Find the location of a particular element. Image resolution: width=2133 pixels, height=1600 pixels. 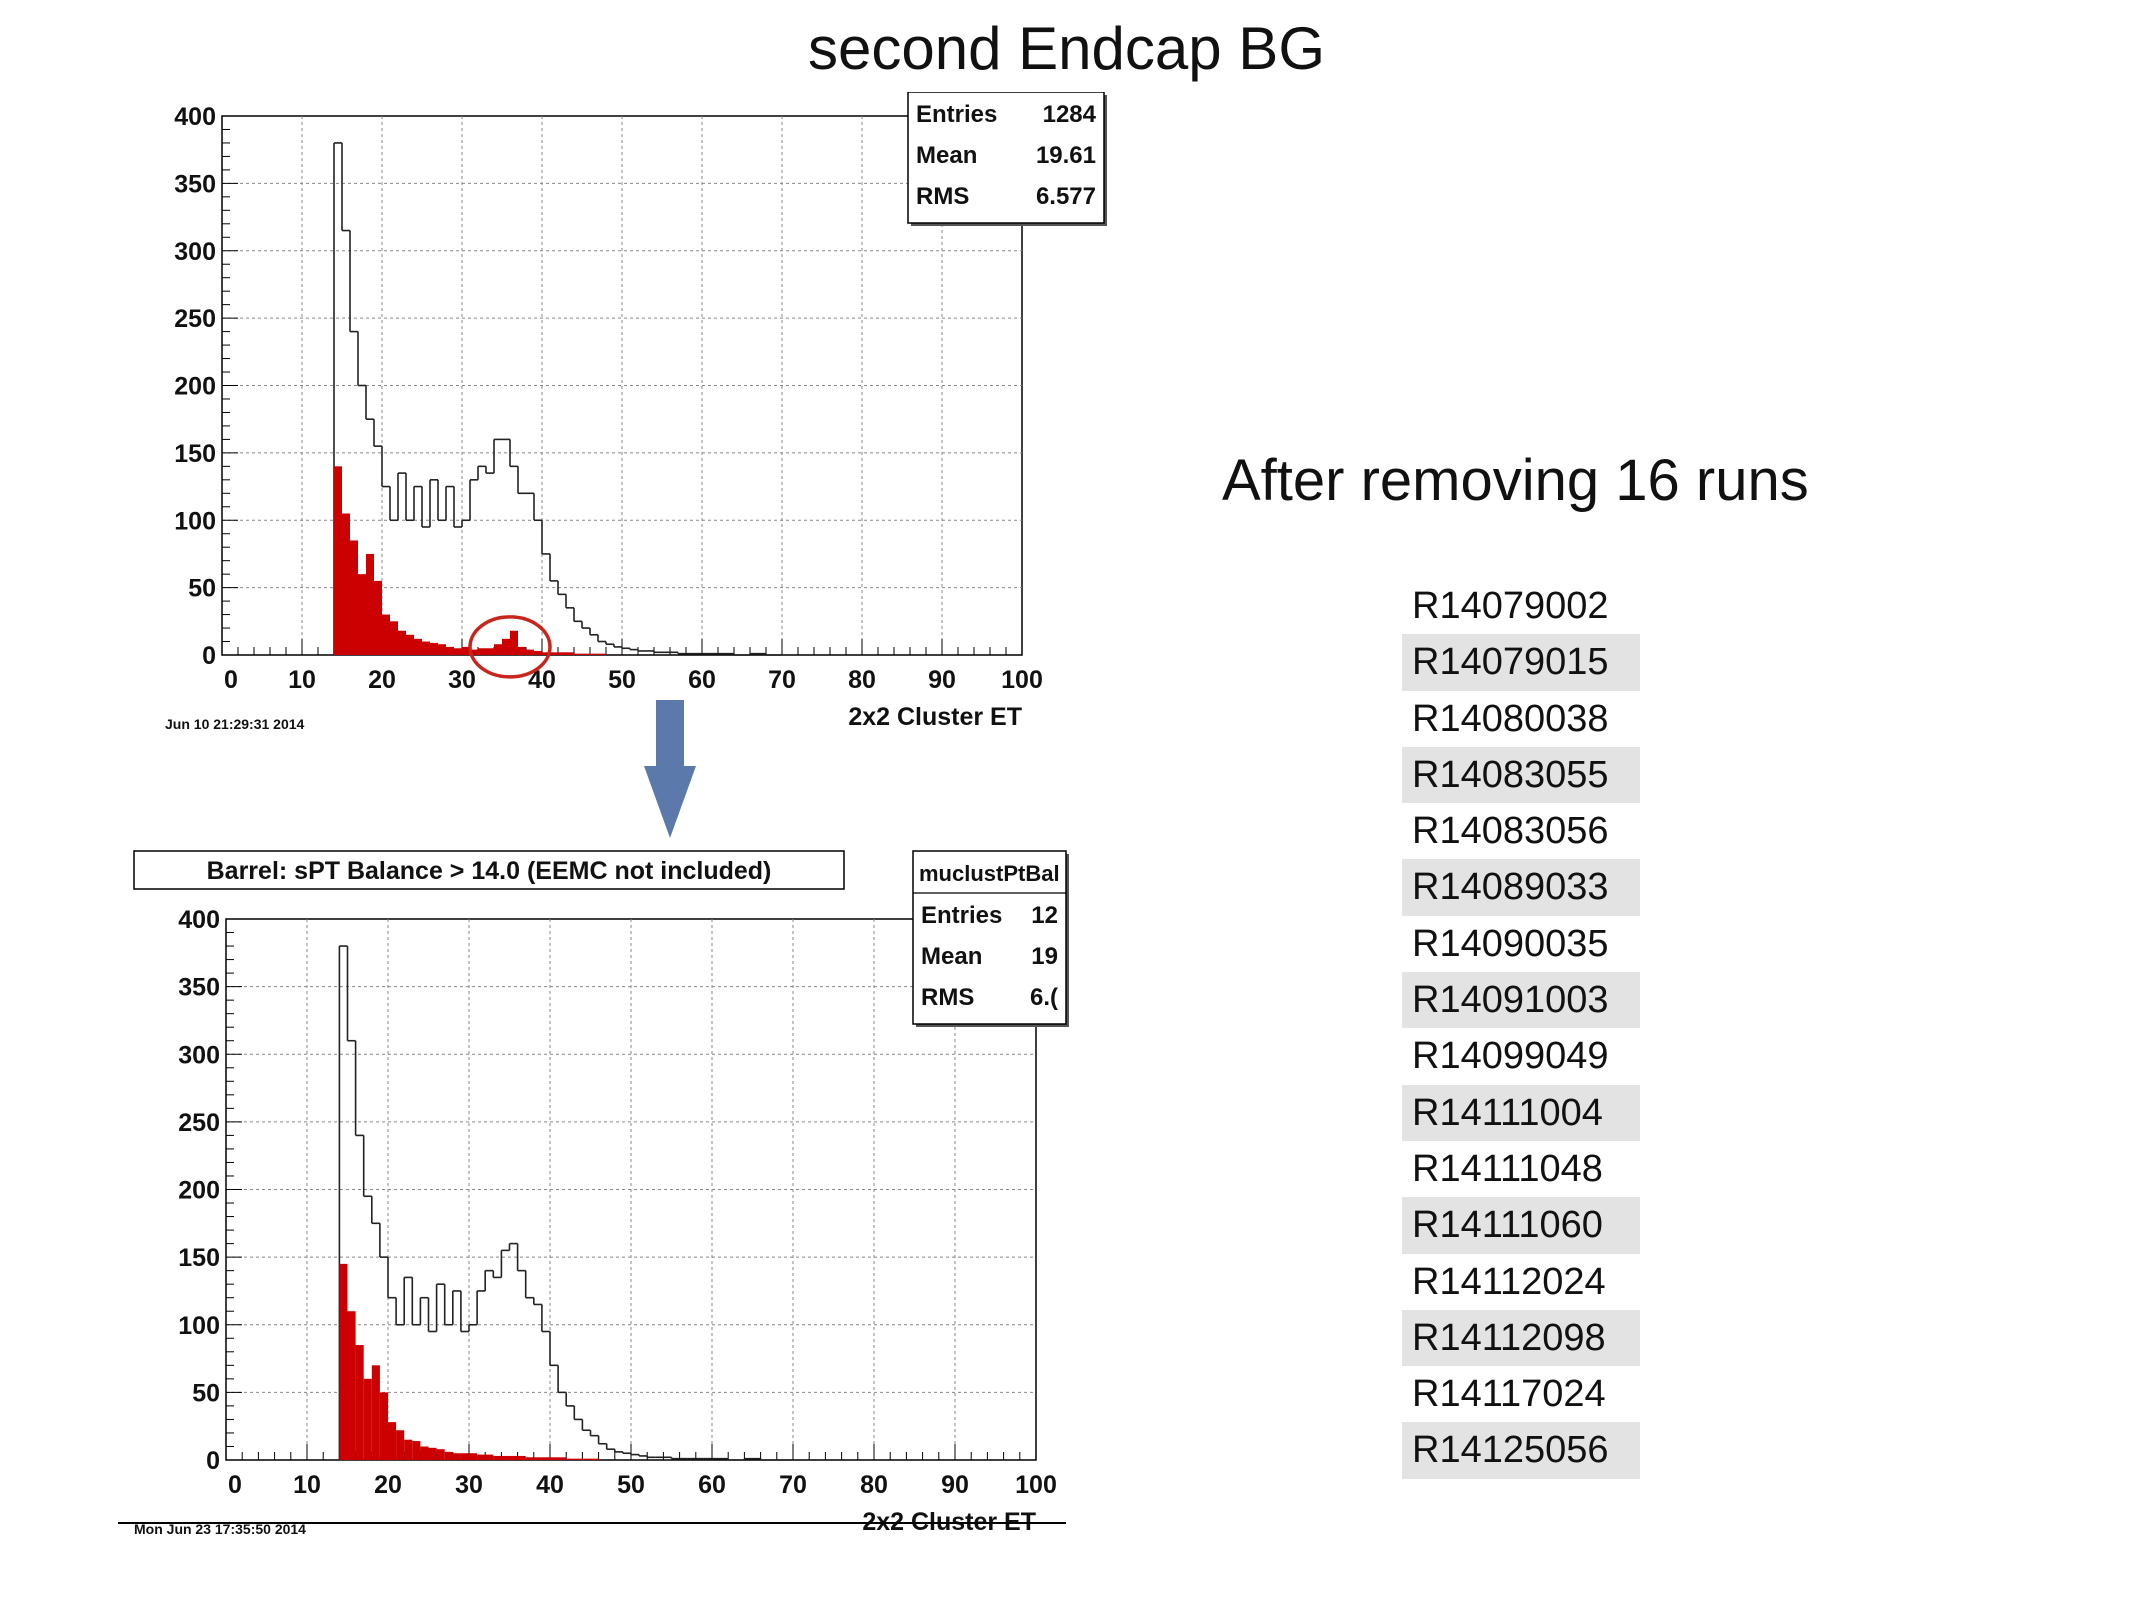

timestamp: Mon Jun 23 17:35:50 2014 is located at coordinates (220, 1528).